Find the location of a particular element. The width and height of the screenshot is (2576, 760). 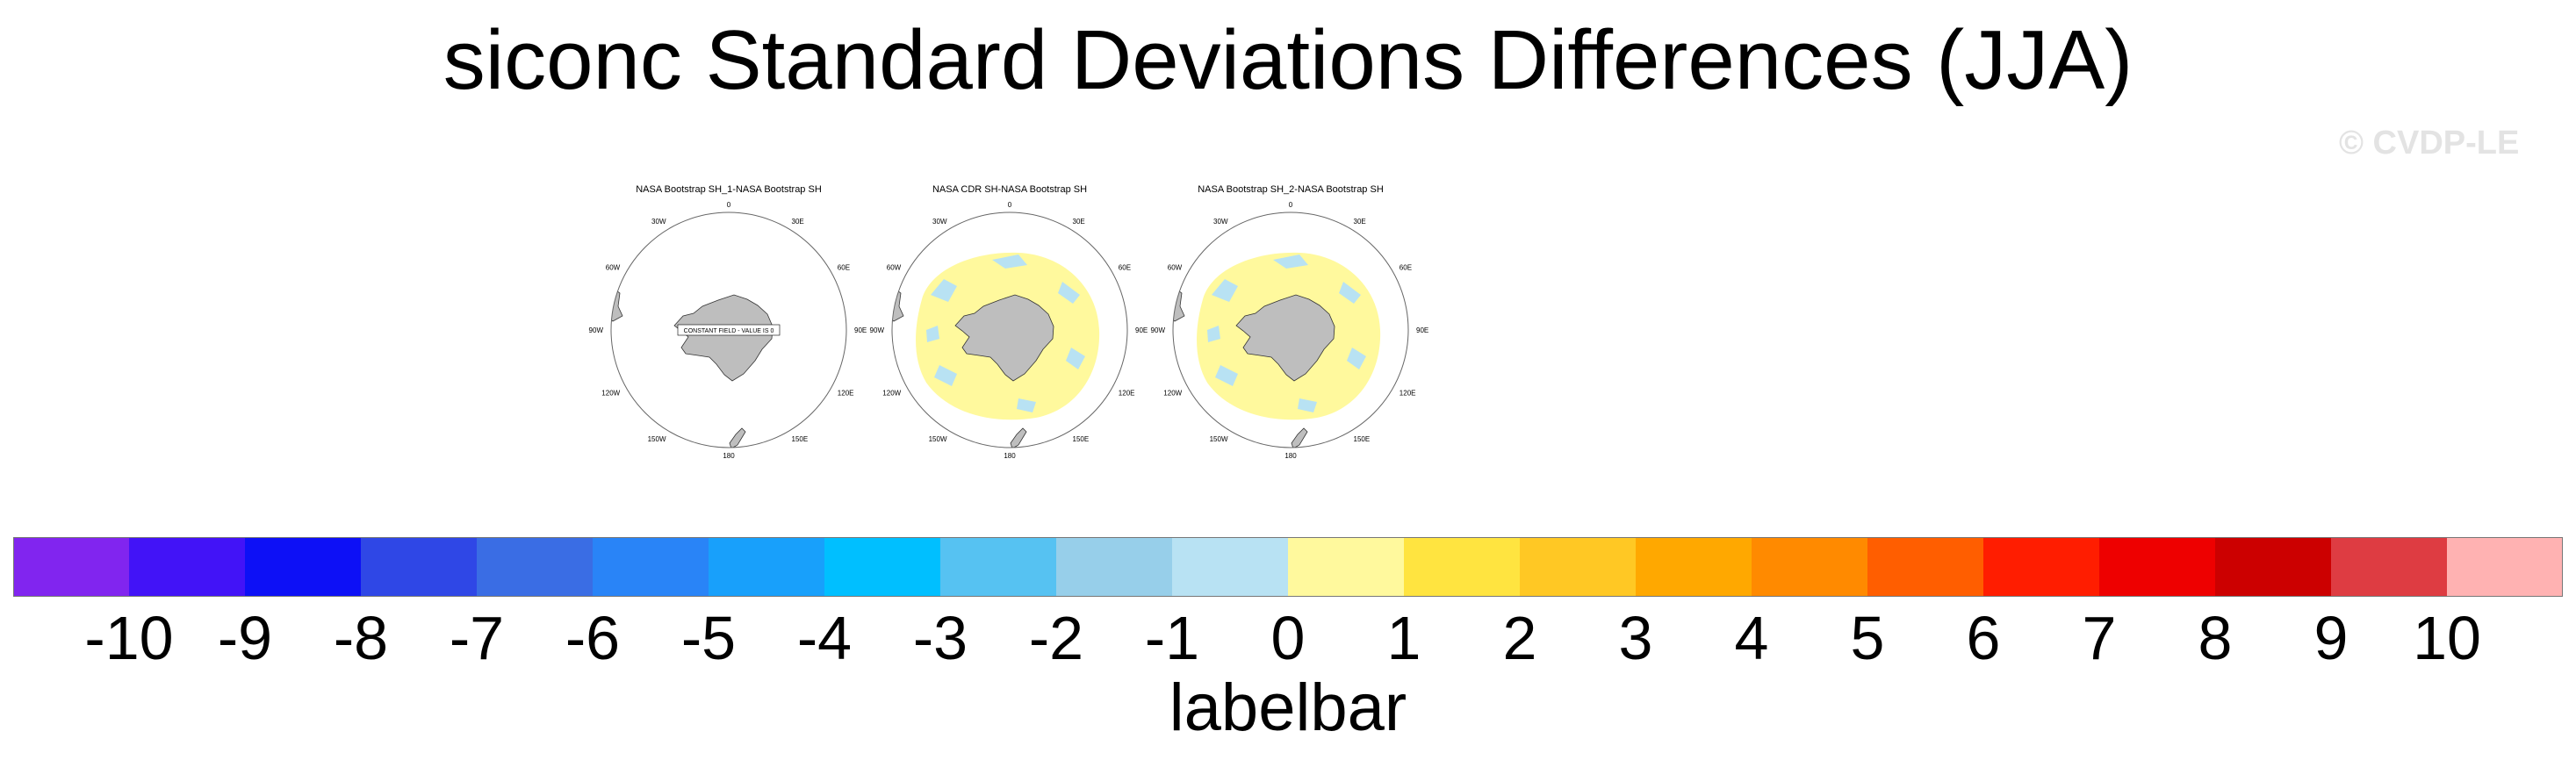

panel-title: NASA Bootstrap SH_2-NASA Bootstrap SH is located at coordinates (1291, 189).